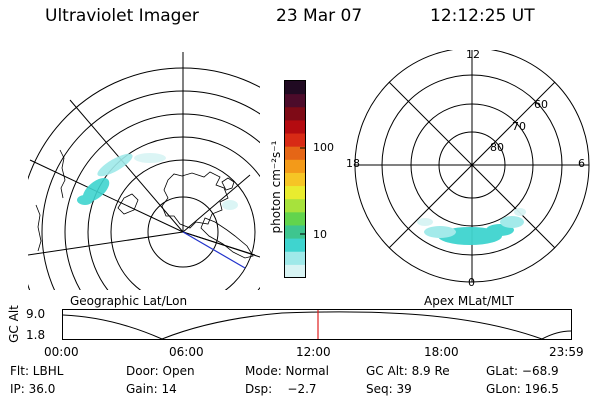 The width and height of the screenshot is (600, 400). I want to click on orbit-y-top: 9.0, so click(36, 314).